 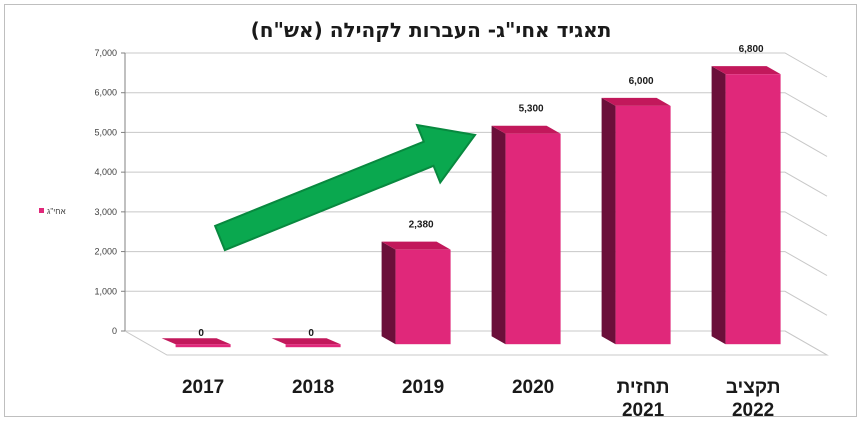 I want to click on legend-item: אחי"ג, so click(x=52, y=211).